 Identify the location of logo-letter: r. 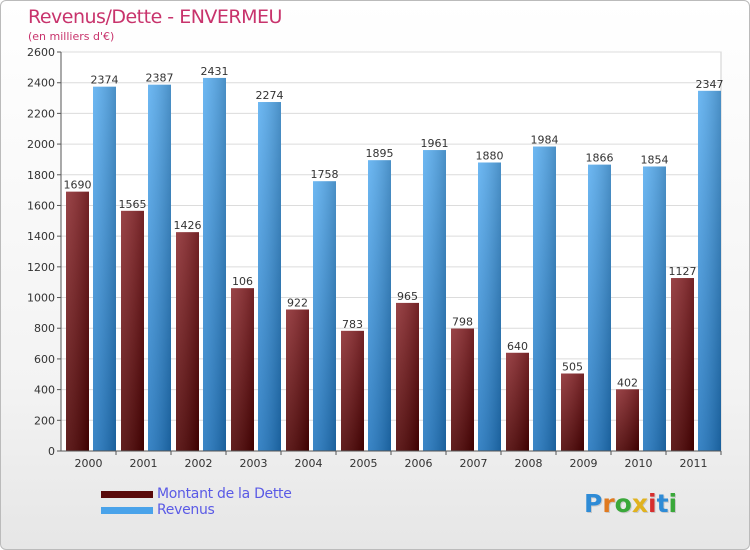
(608, 503).